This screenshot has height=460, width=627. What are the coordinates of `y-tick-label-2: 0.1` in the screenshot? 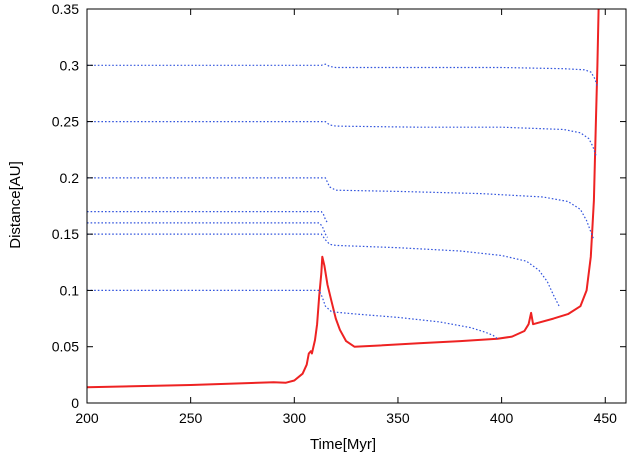 It's located at (70, 290).